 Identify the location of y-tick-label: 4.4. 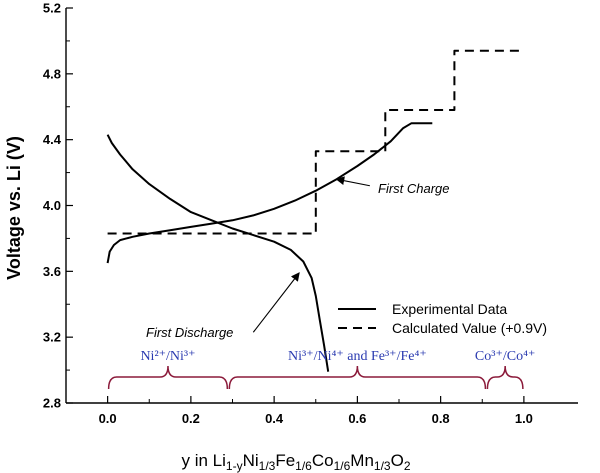
(52, 139).